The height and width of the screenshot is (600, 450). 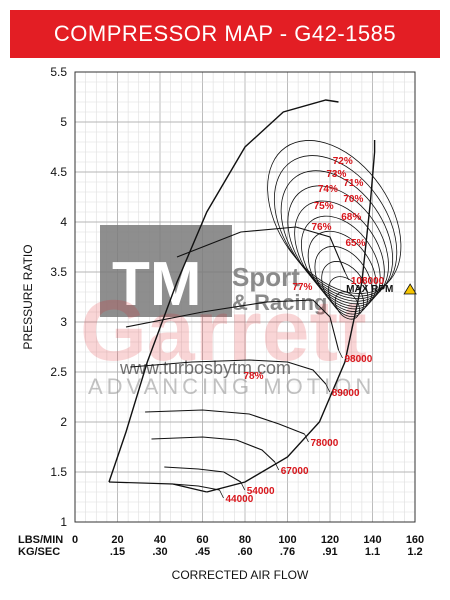 What do you see at coordinates (324, 206) in the screenshot?
I see `efficiency-label: 75%` at bounding box center [324, 206].